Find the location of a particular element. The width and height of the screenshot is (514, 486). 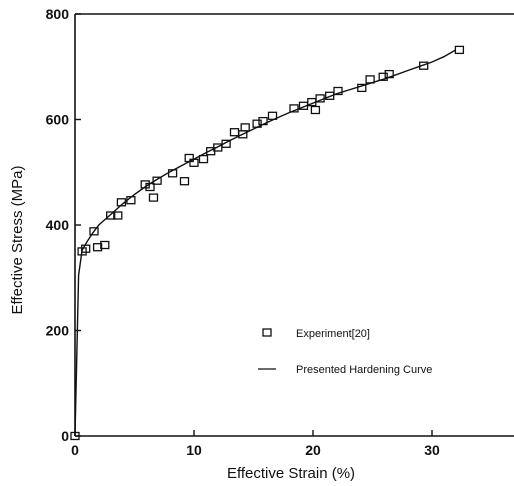

y-ticks: 0 200 400 600 800 is located at coordinates (63, 225).